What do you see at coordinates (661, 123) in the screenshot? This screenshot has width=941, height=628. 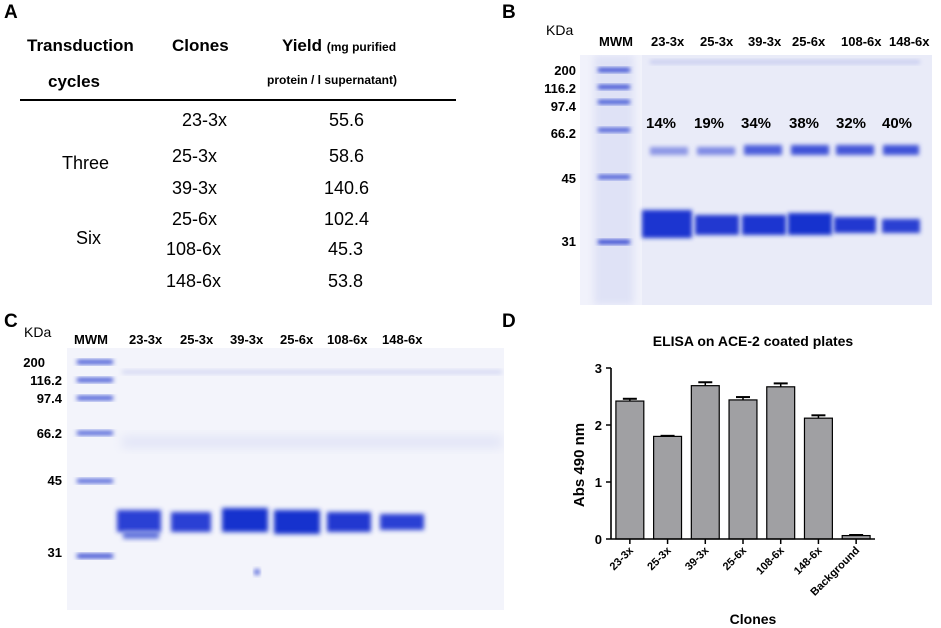 I see `gel-b-percent-label: 14%` at bounding box center [661, 123].